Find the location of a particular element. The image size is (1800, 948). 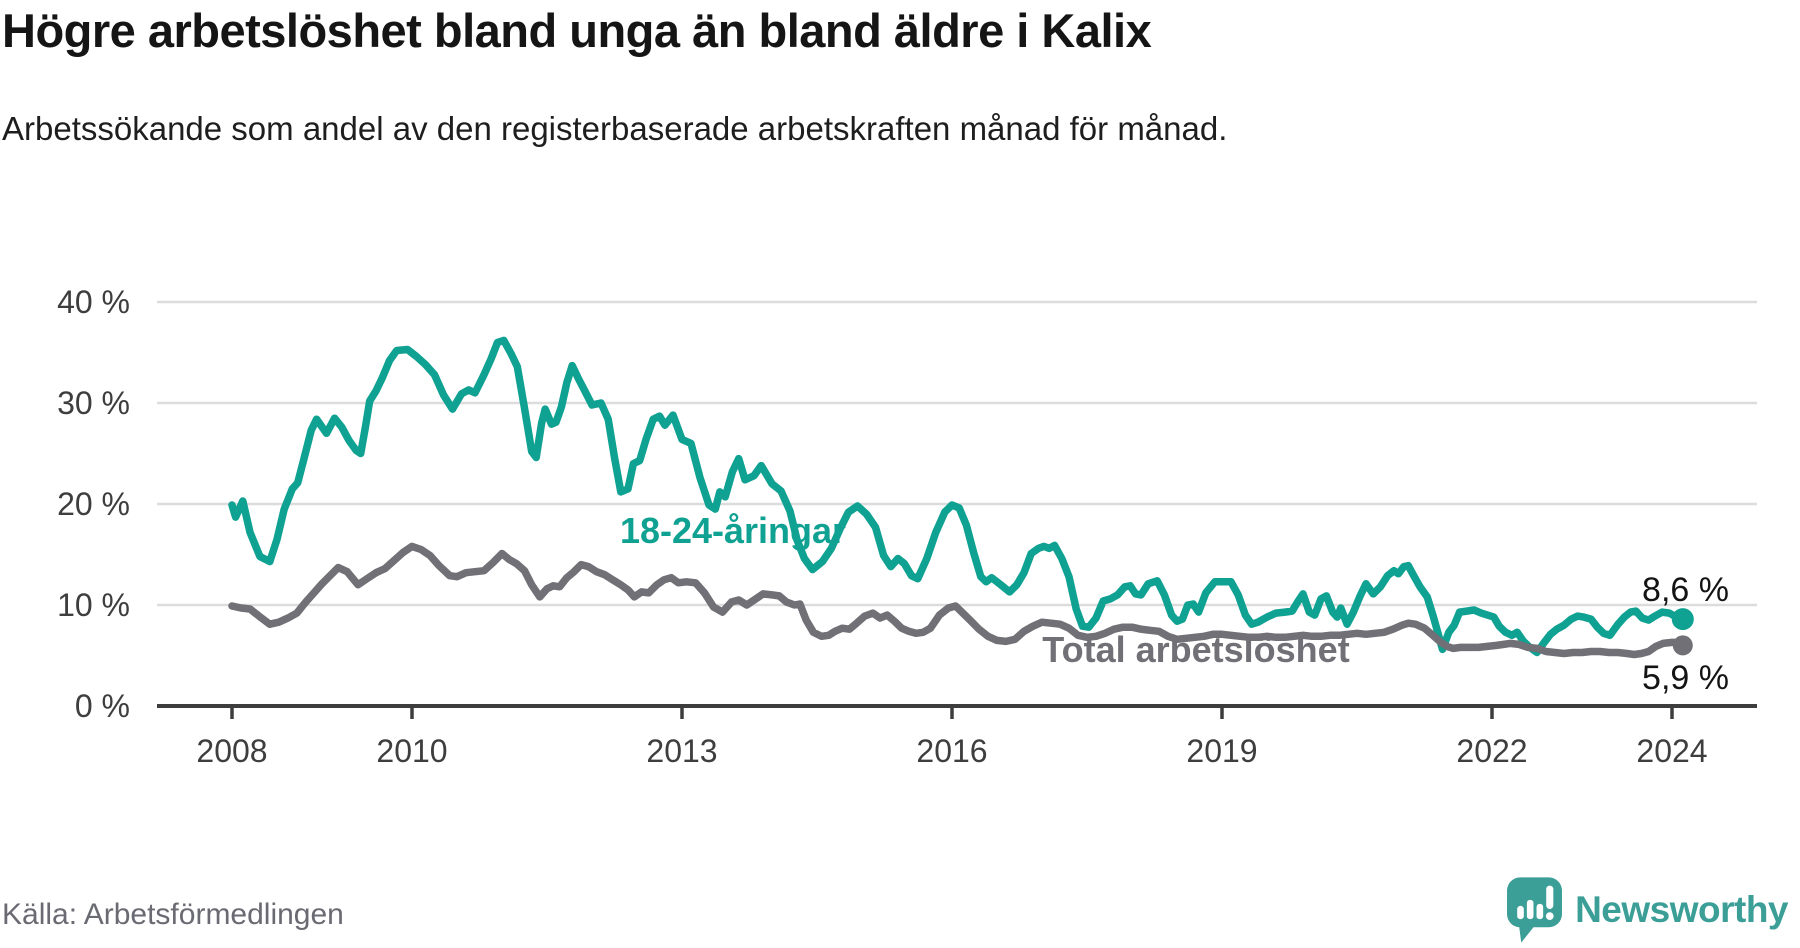

x-tick-label: 2008 is located at coordinates (231, 751).